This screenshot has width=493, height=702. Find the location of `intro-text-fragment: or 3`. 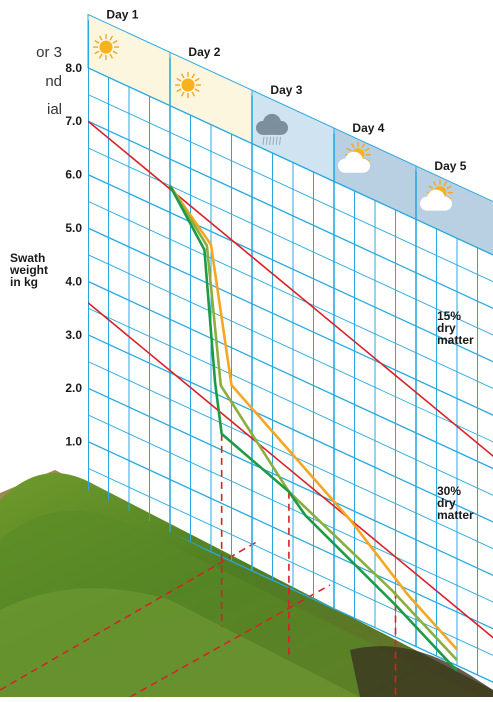

intro-text-fragment: or 3 is located at coordinates (49, 52).